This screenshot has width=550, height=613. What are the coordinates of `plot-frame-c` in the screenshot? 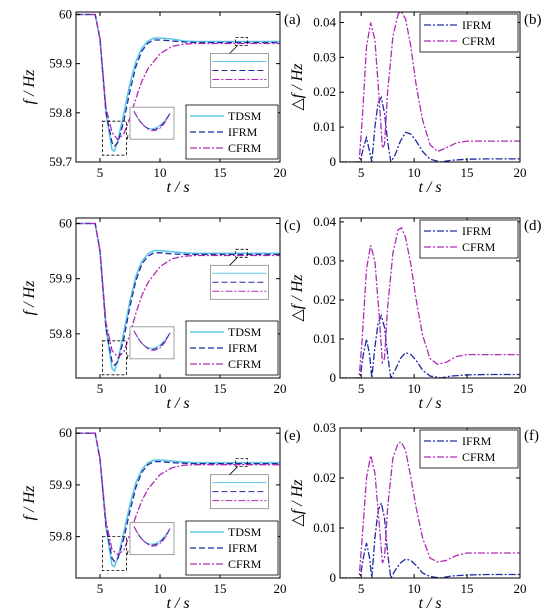 It's located at (178, 298).